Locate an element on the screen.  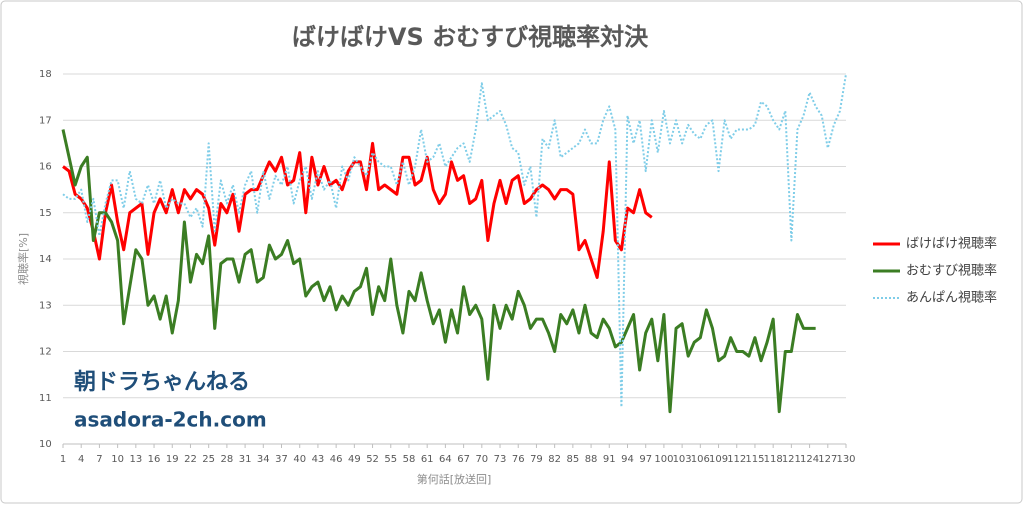
y-tick-label: 12 is located at coordinates (45, 352).